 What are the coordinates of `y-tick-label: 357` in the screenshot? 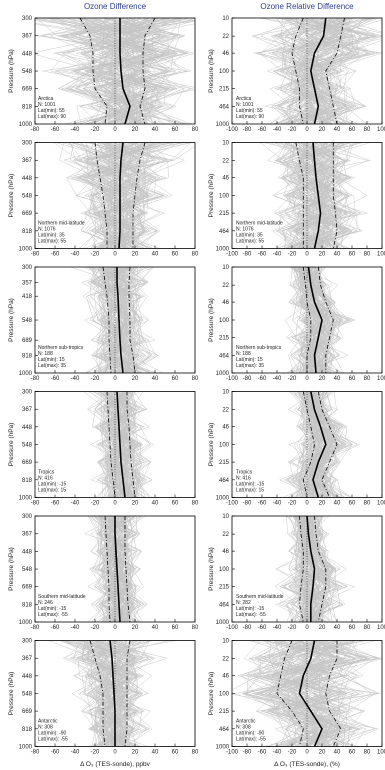 It's located at (27, 283).